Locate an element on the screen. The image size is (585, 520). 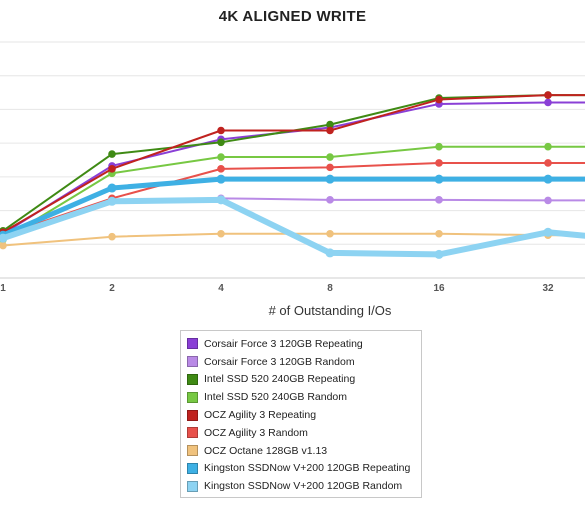
legend-label: Corsair Force 3 120GB Random is located at coordinates (279, 361).